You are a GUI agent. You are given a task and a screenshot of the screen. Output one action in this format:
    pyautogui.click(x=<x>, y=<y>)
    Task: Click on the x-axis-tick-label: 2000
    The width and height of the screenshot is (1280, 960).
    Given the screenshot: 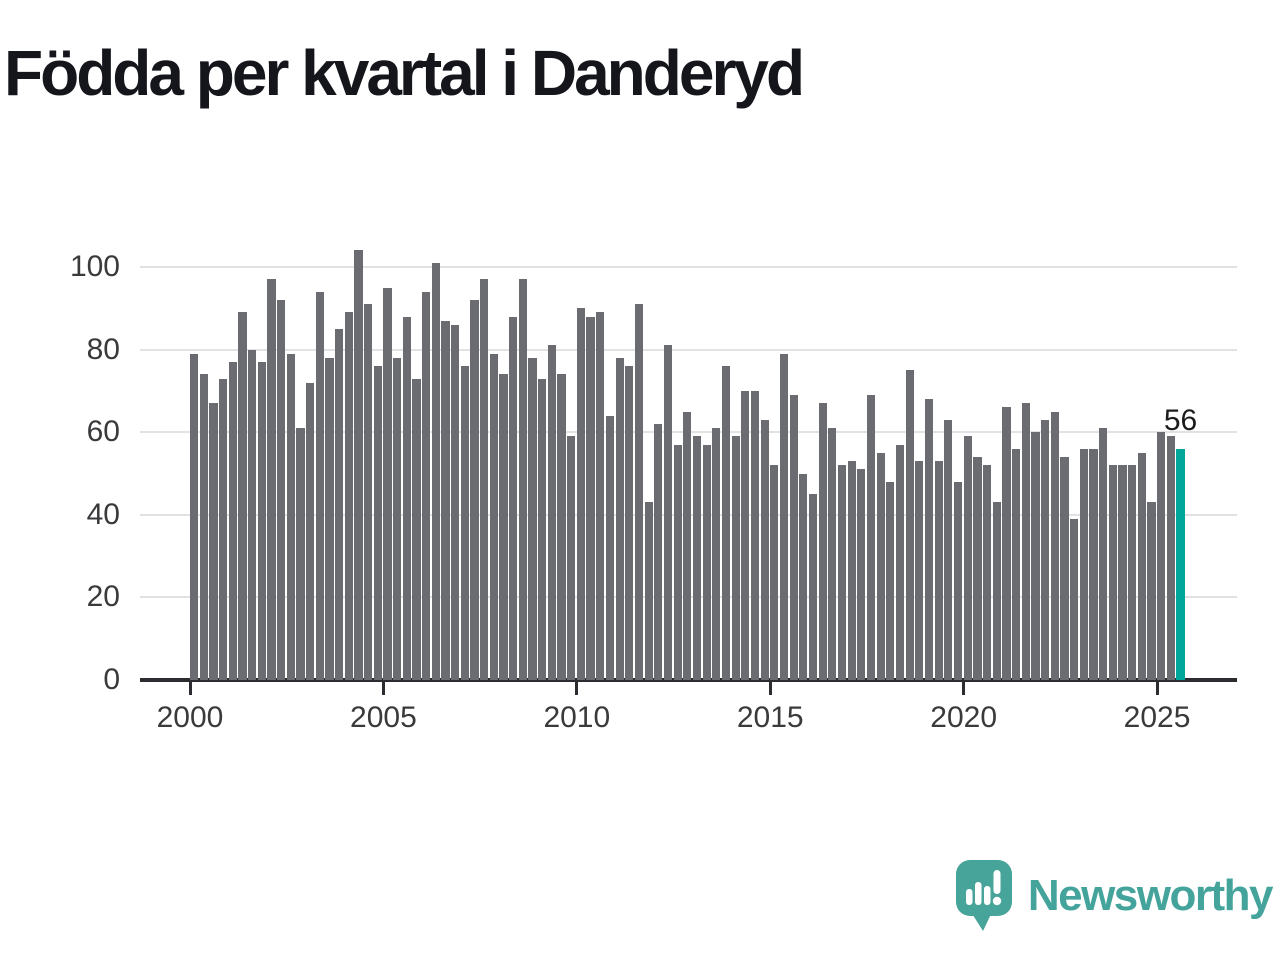 What is the action you would take?
    pyautogui.click(x=190, y=717)
    